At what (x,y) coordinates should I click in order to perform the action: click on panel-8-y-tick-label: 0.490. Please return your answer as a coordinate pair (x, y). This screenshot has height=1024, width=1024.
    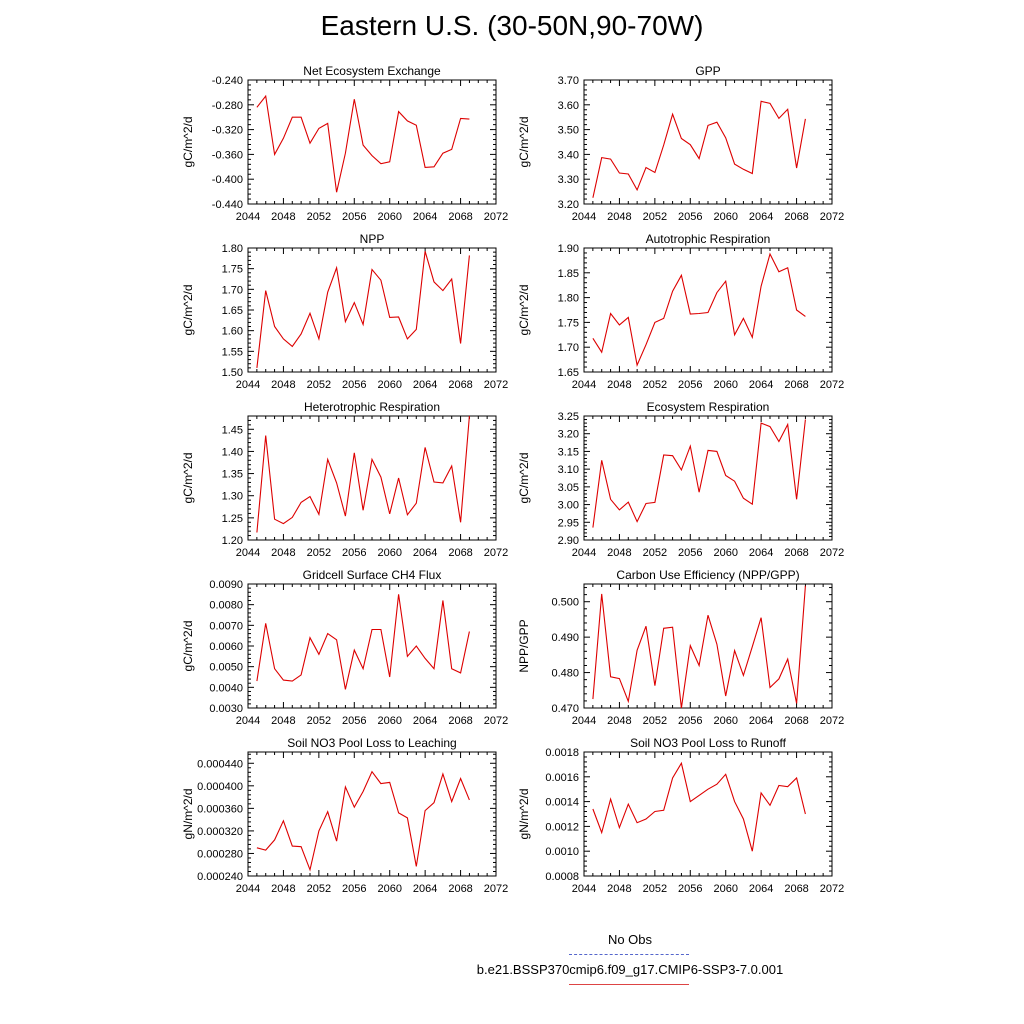
    Looking at the image, I should click on (565, 638).